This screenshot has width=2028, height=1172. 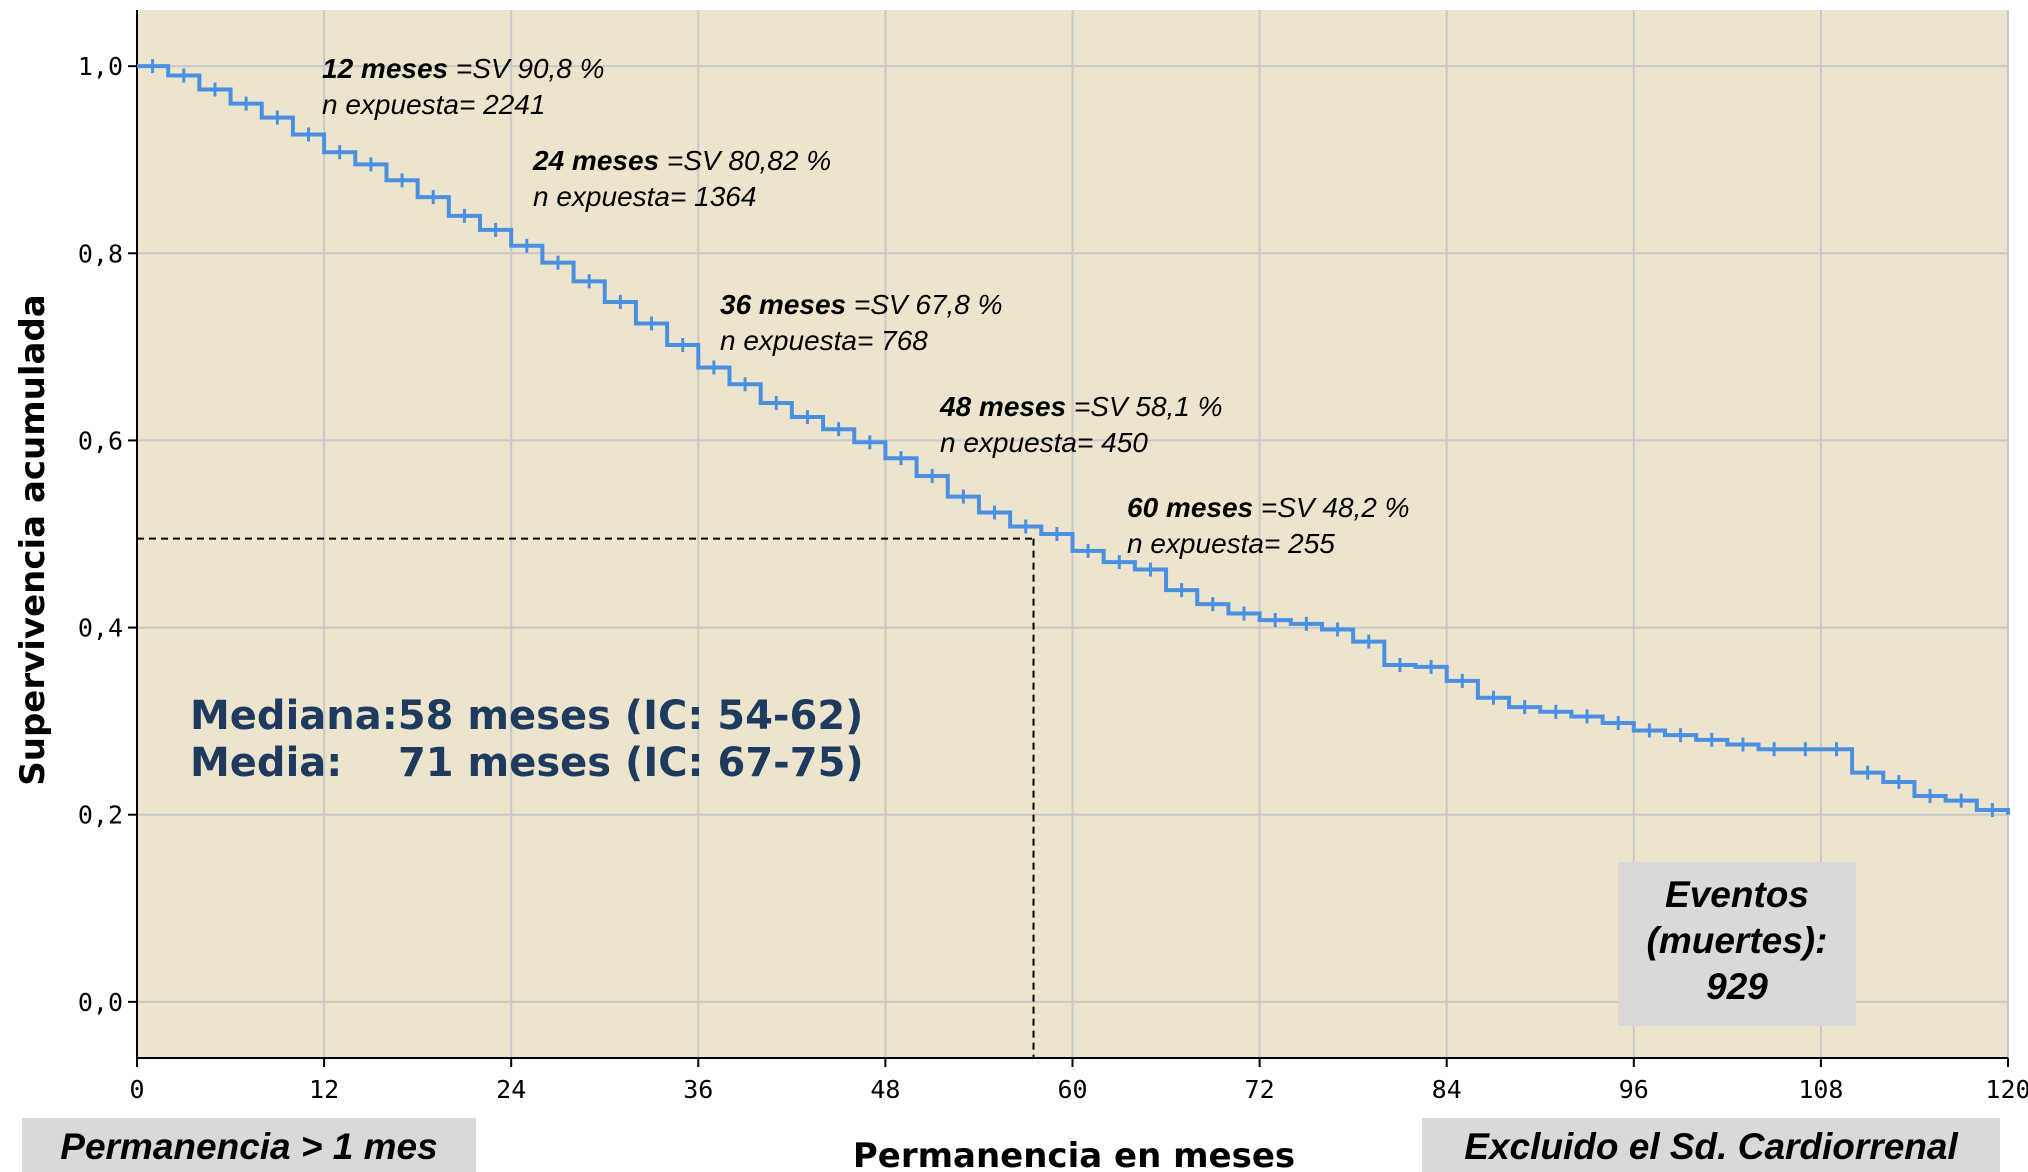 I want to click on y-tick-label: 0,8, so click(x=100, y=253).